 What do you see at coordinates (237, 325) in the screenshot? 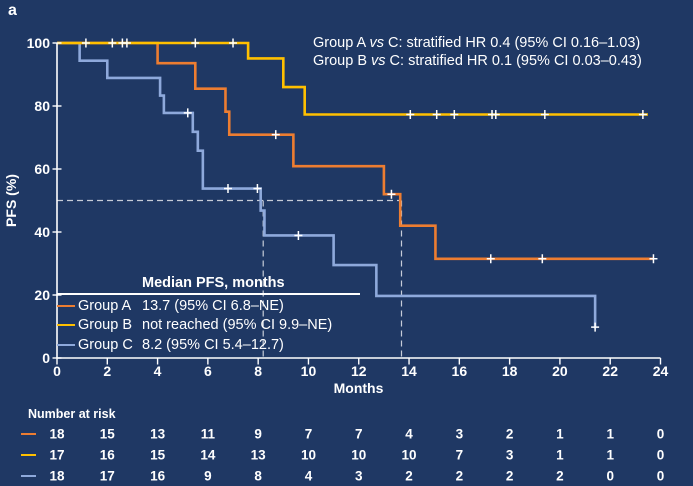
I see `legend-value: not reached (95% CI 9.9–NE)` at bounding box center [237, 325].